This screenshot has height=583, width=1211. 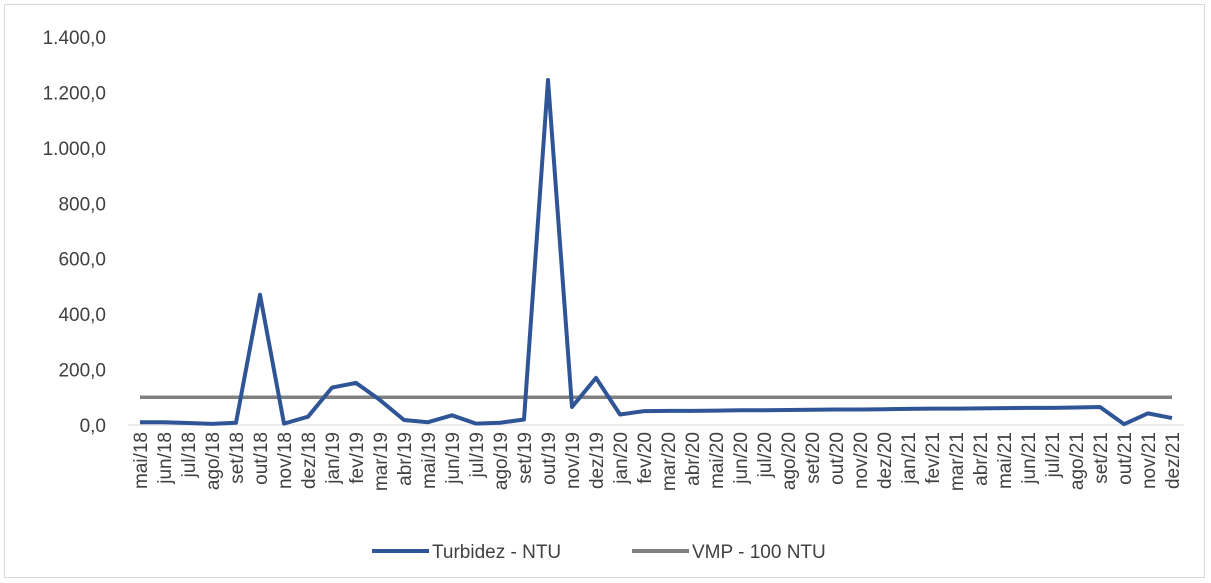 I want to click on x-tick-label: set/20, so click(x=813, y=458).